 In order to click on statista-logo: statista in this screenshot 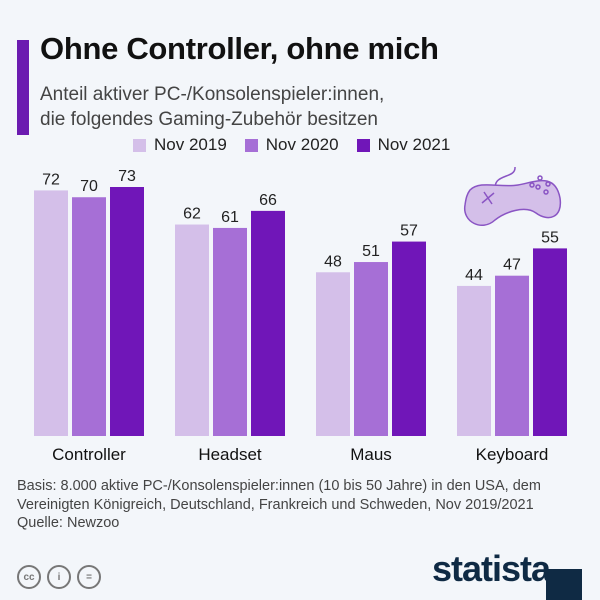, I will do `click(491, 568)`.